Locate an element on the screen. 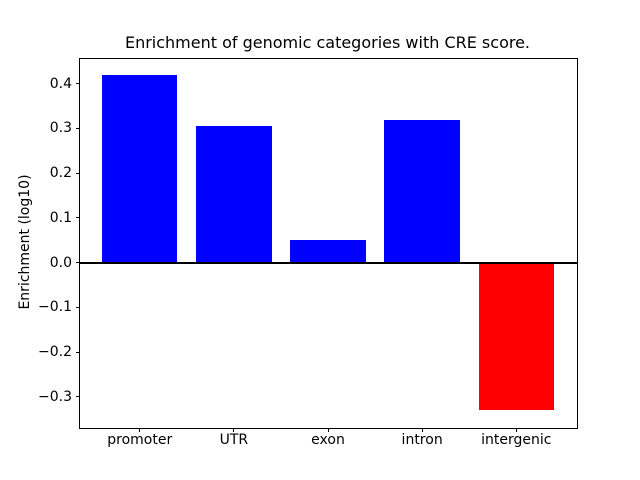 The image size is (640, 480). bar-promoter is located at coordinates (140, 168).